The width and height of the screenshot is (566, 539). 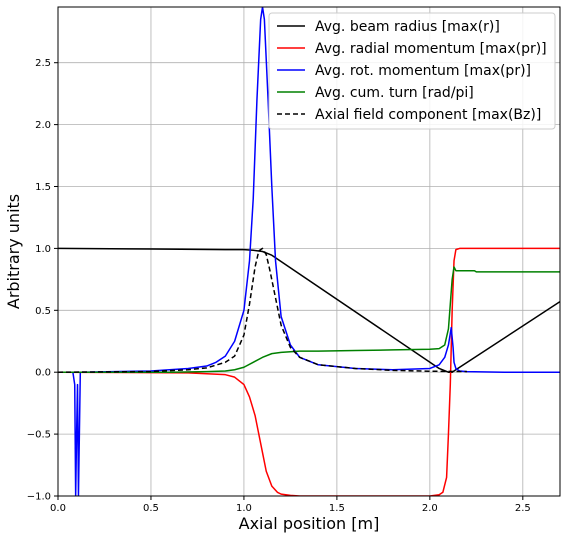 What do you see at coordinates (151, 508) in the screenshot?
I see `x-tick-label: 0.5` at bounding box center [151, 508].